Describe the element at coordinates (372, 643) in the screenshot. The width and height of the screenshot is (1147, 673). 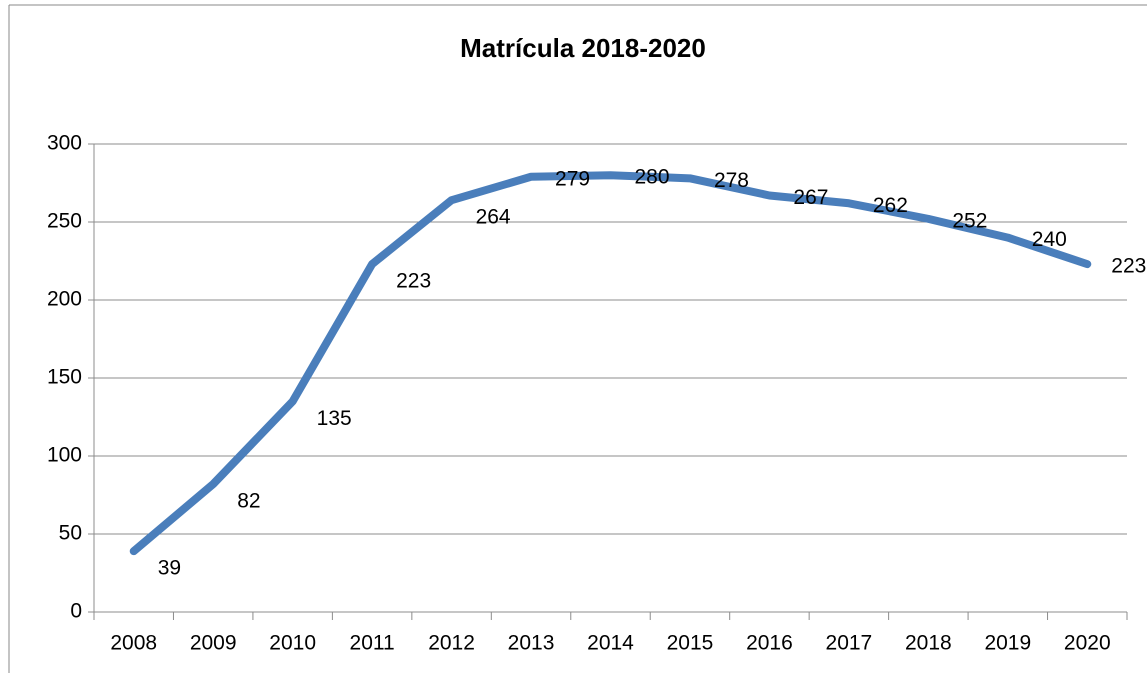
I see `x-tick-label: 2011` at that location.